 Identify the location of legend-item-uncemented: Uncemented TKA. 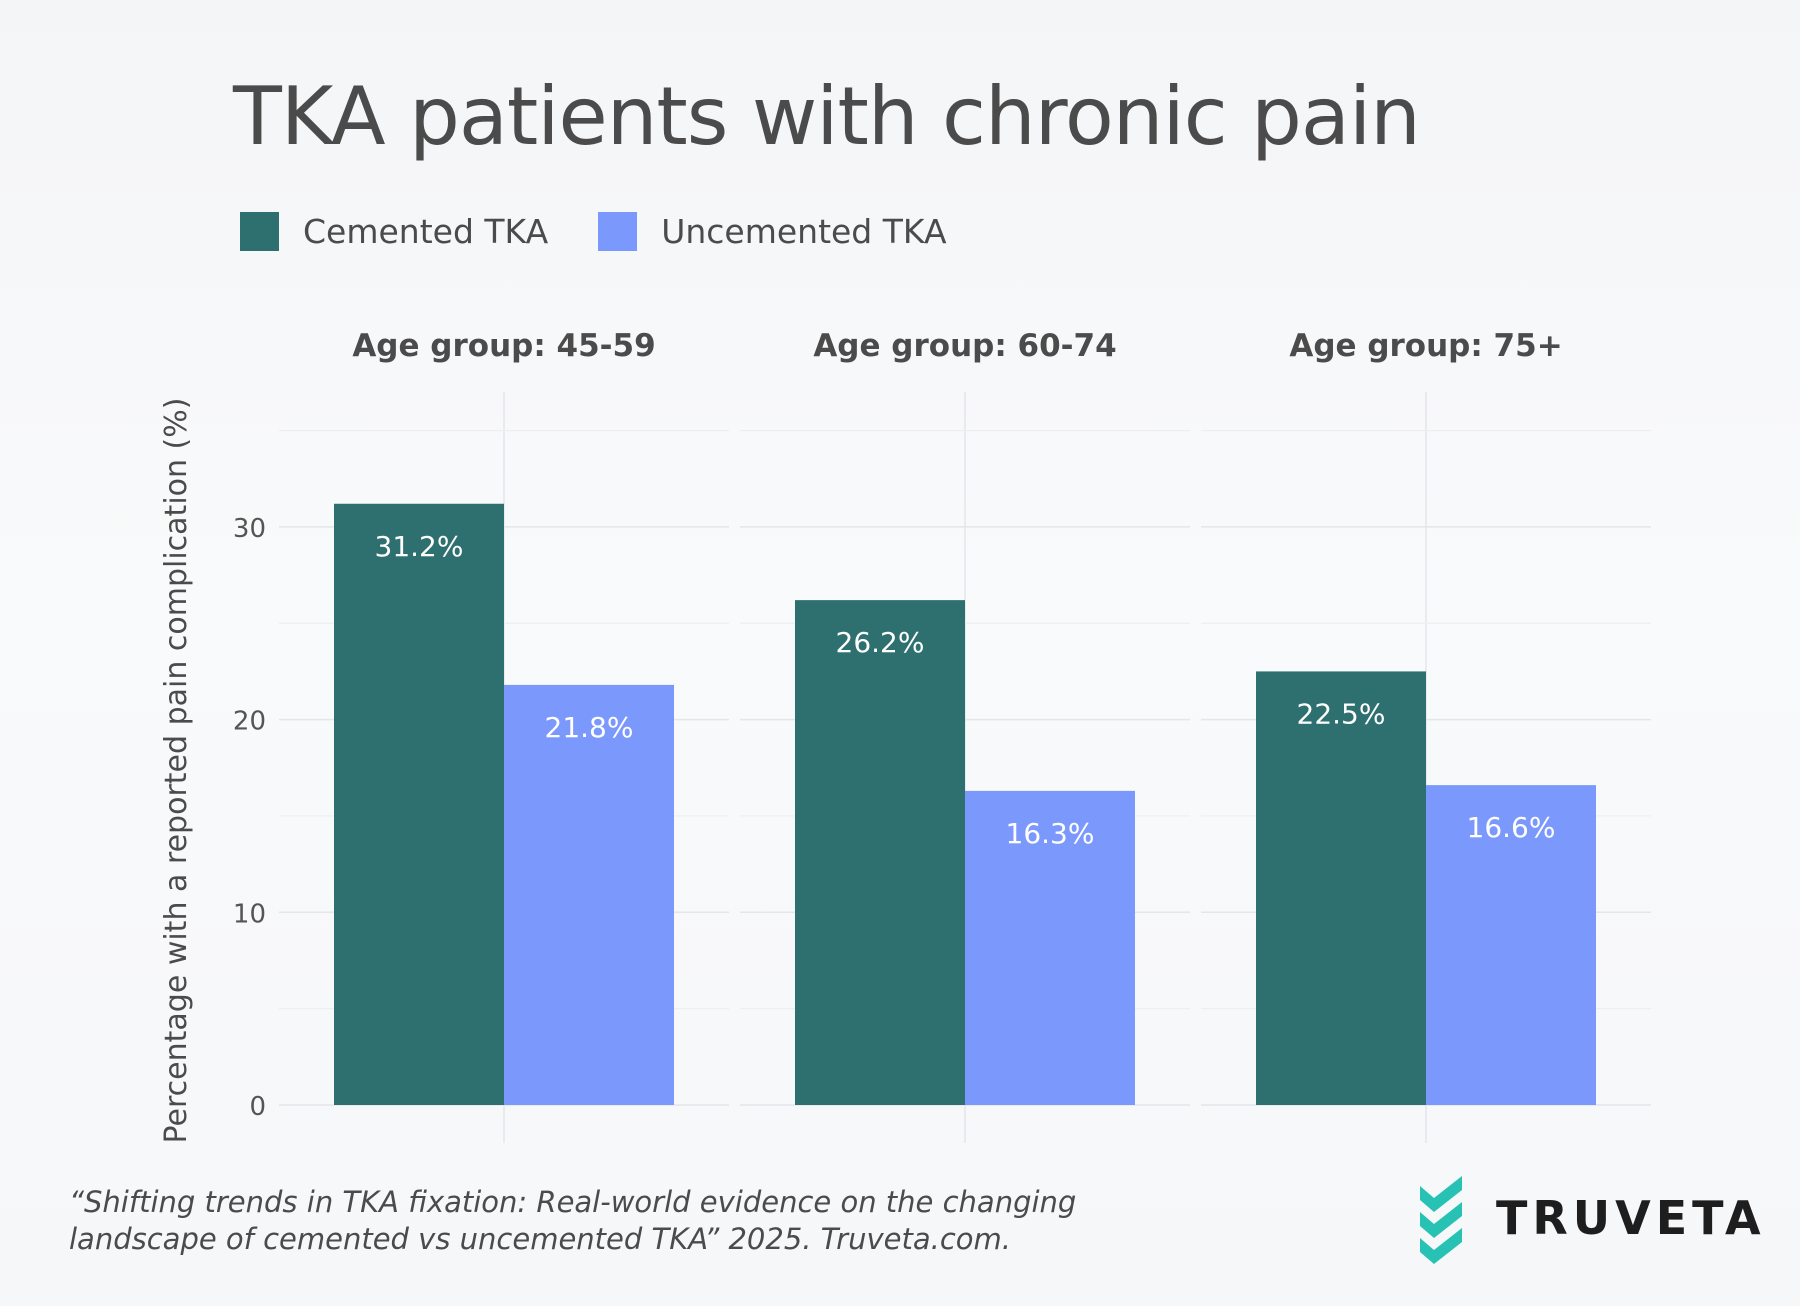
(772, 231).